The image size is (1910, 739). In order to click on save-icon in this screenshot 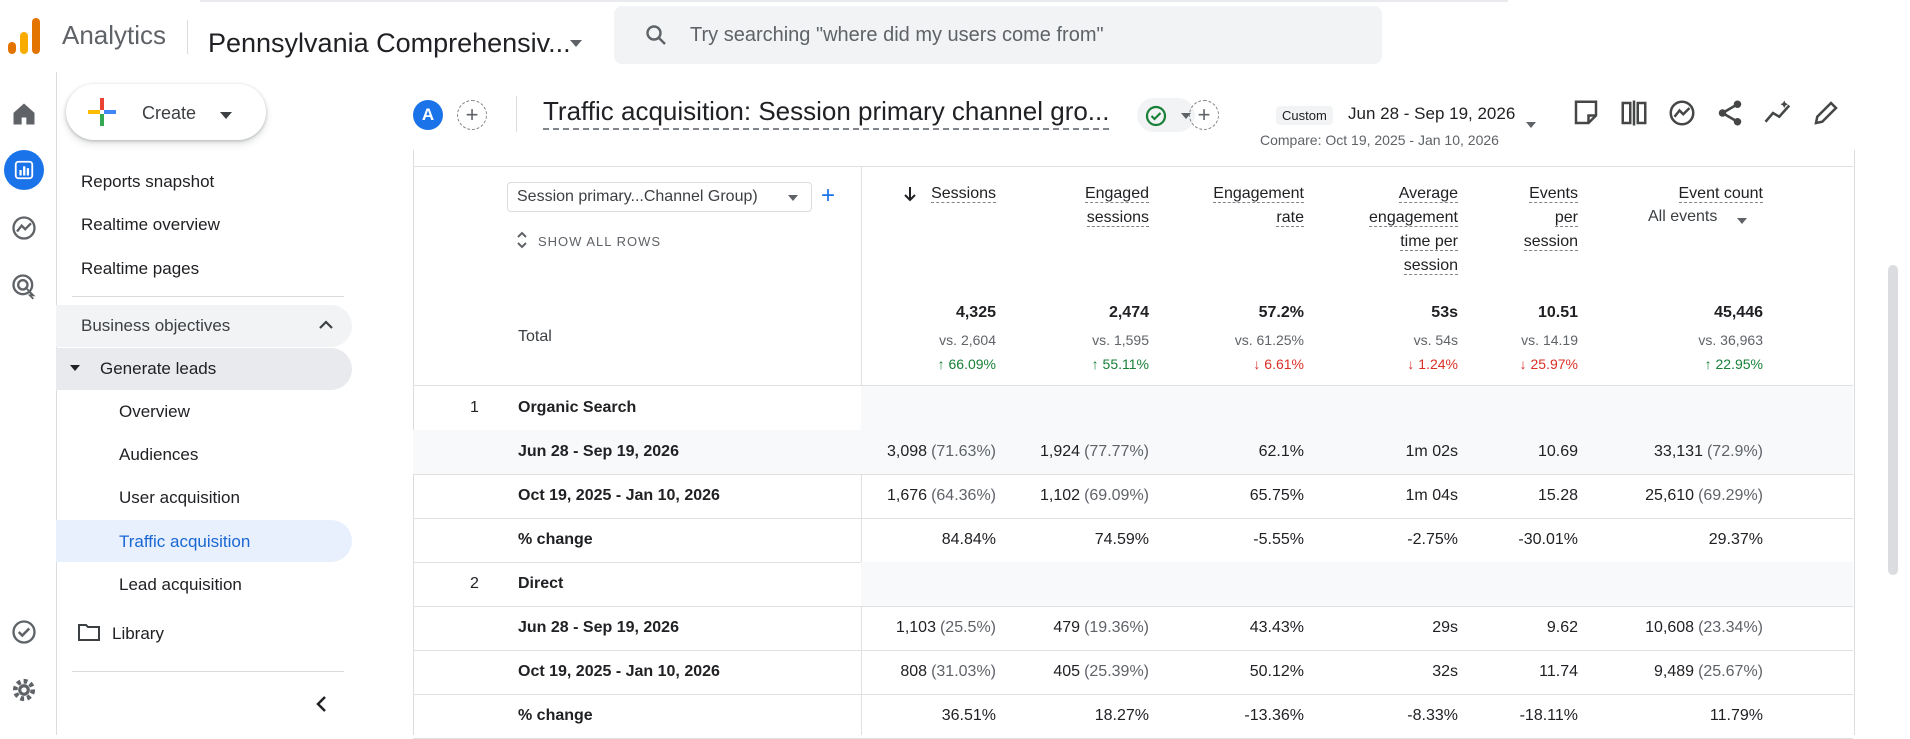, I will do `click(1586, 113)`.